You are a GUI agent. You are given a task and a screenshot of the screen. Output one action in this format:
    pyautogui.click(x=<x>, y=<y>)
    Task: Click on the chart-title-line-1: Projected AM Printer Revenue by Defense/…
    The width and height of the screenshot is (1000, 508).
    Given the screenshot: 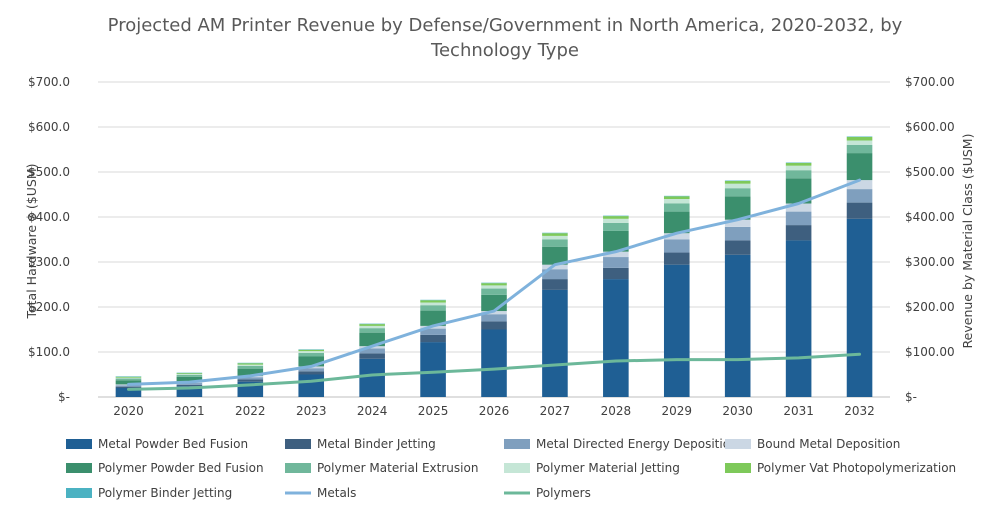 What is the action you would take?
    pyautogui.click(x=505, y=25)
    